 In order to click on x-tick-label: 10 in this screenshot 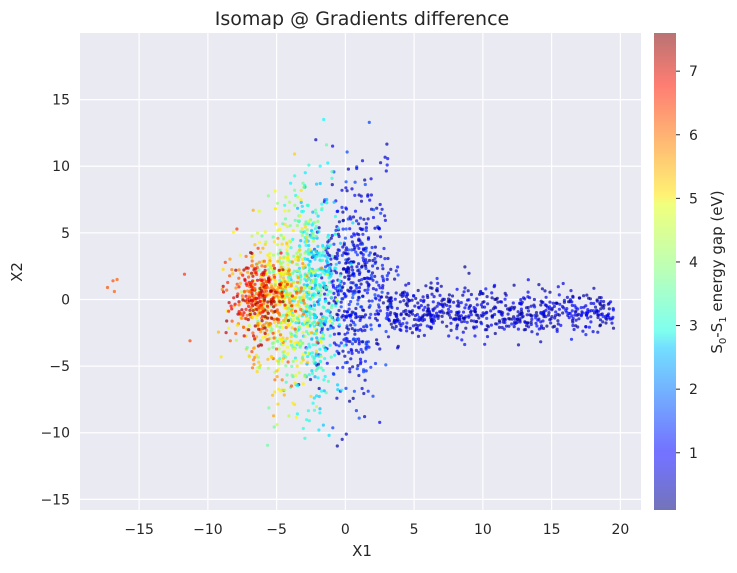, I will do `click(483, 530)`.